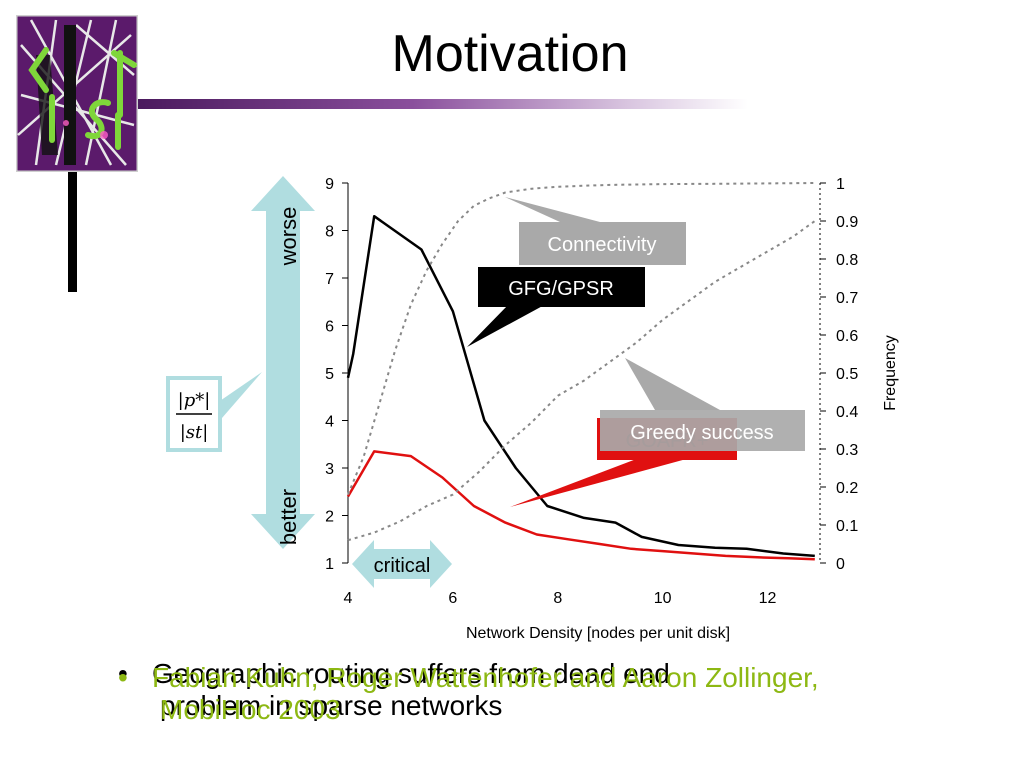 The image size is (1024, 768). What do you see at coordinates (847, 526) in the screenshot?
I see `right-tick-label: 0.1` at bounding box center [847, 526].